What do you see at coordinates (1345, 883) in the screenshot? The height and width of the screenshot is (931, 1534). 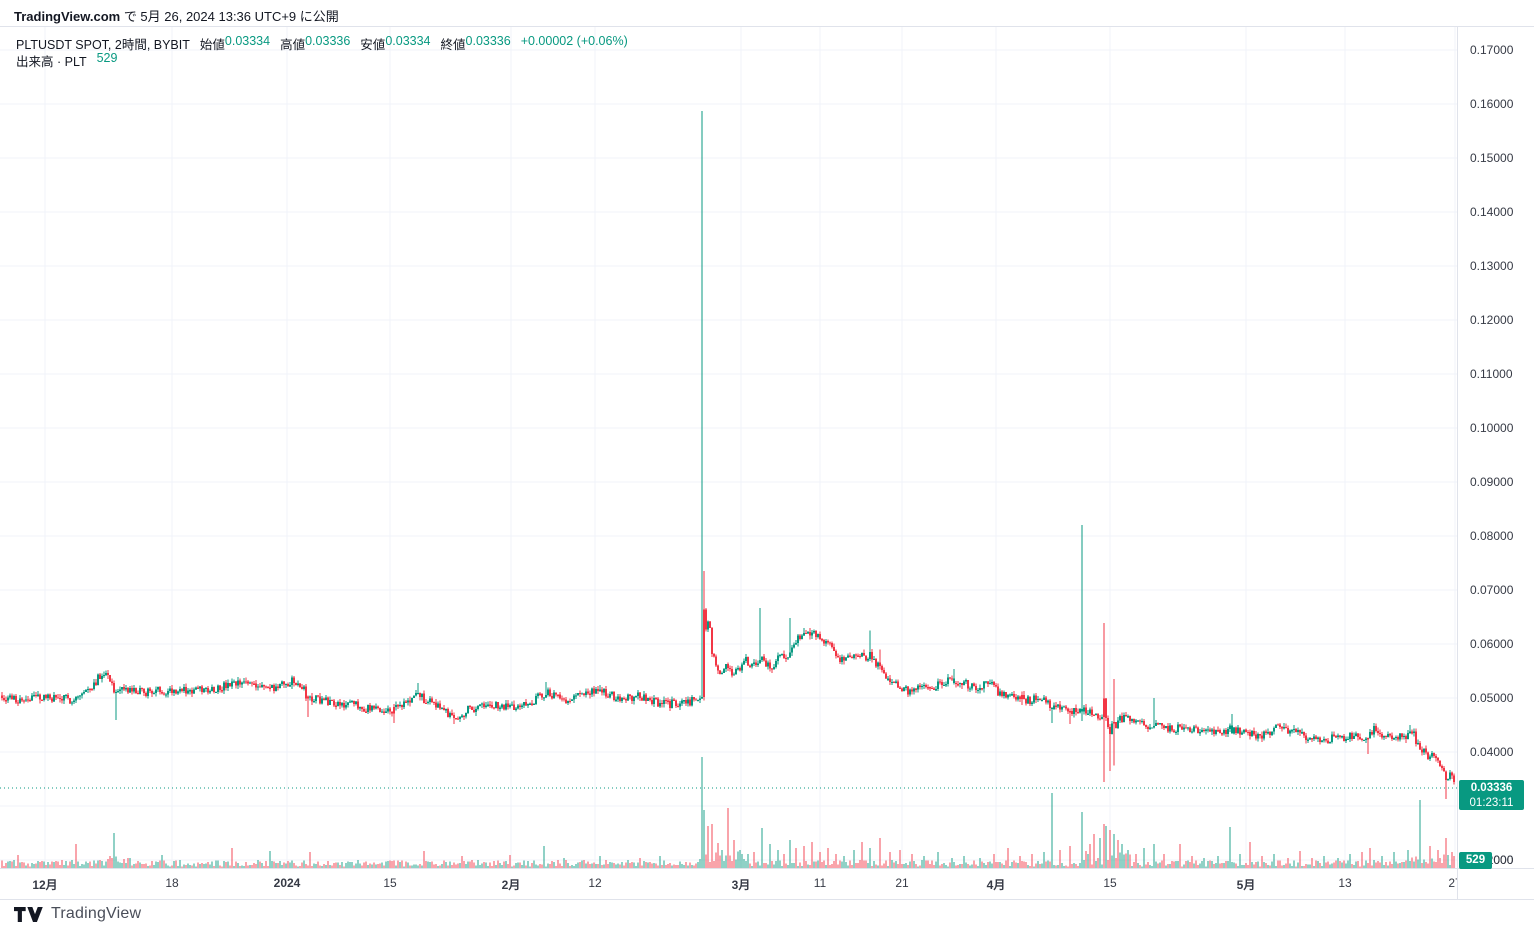 I see `time-scale-label: 13` at bounding box center [1345, 883].